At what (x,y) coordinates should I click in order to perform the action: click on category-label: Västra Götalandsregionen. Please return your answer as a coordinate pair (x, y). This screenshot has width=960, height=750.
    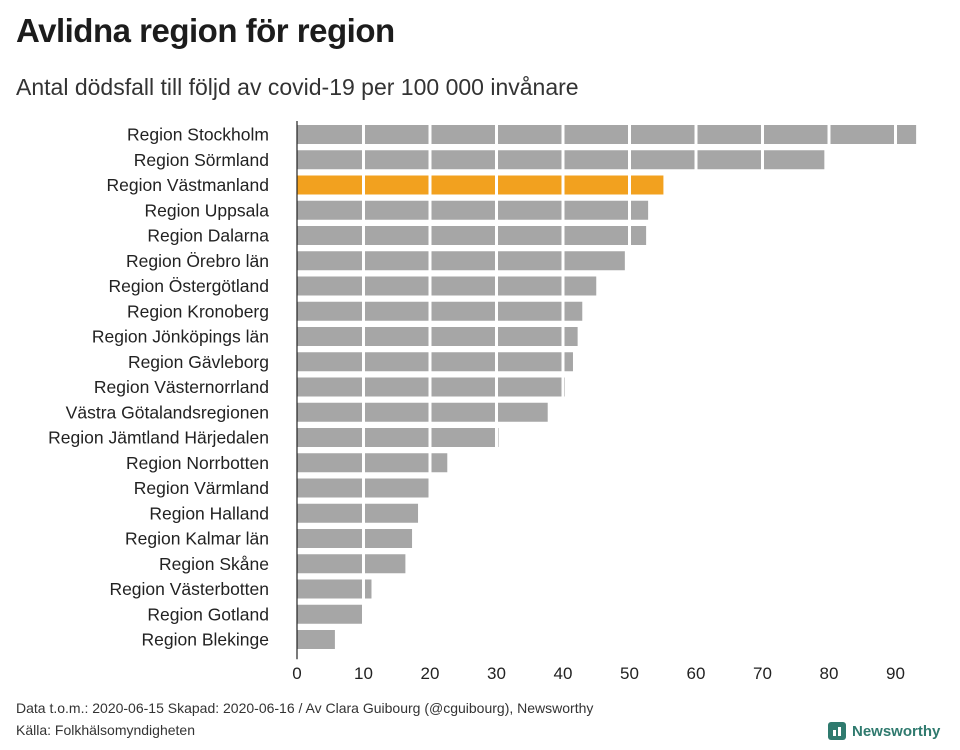
    Looking at the image, I should click on (167, 412).